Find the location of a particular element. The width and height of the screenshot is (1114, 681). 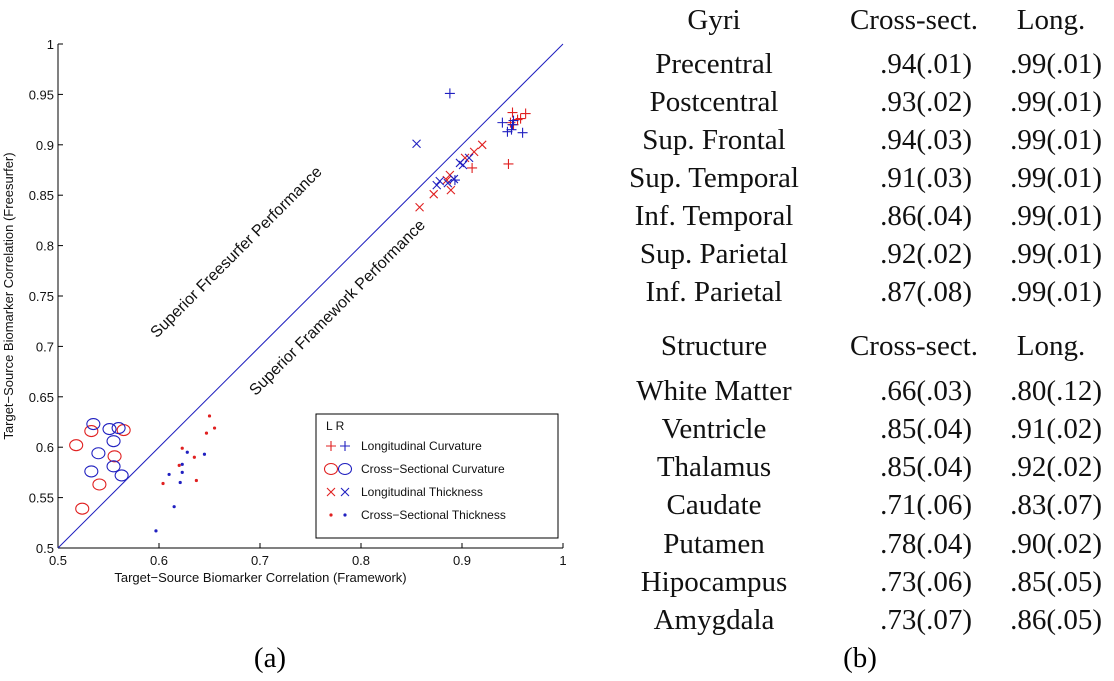

table-header-row: Structure Cross-sect. Long. is located at coordinates (857, 349).